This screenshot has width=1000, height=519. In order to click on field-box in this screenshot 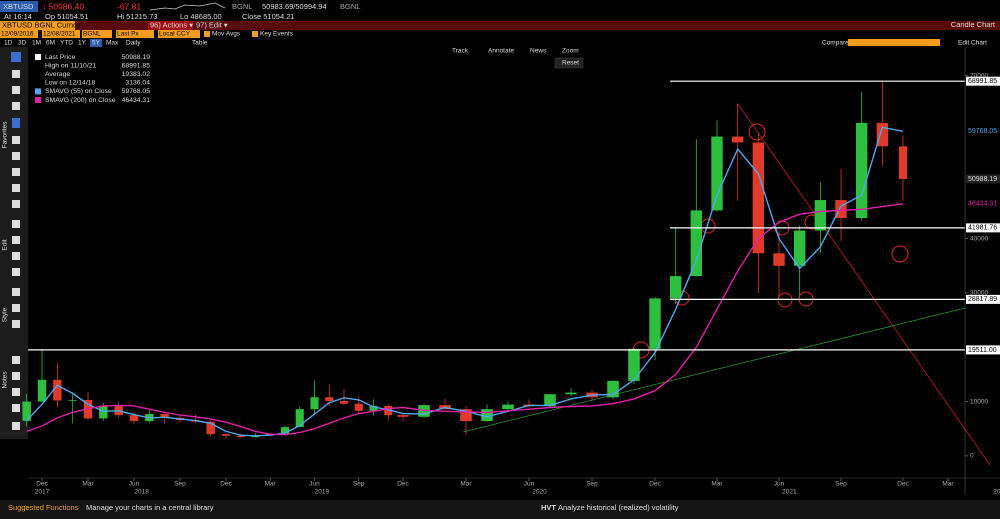, I will do `click(135, 34)`.